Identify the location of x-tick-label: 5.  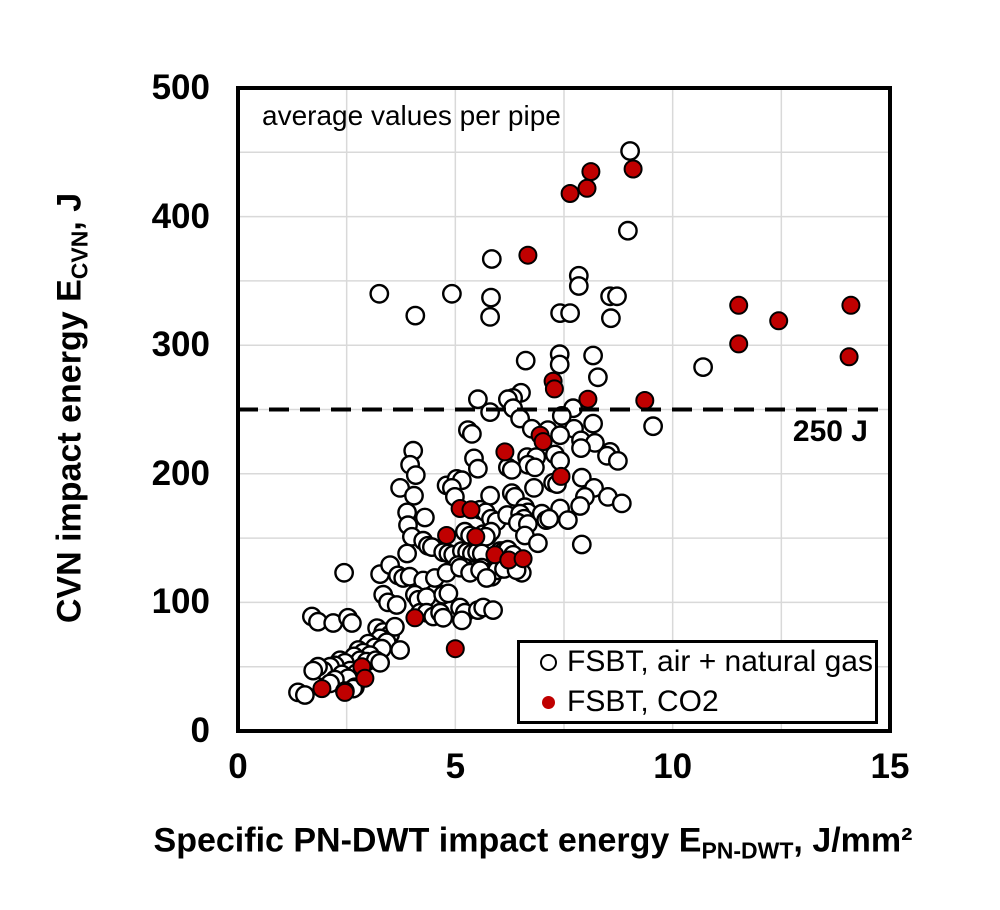
(455, 766).